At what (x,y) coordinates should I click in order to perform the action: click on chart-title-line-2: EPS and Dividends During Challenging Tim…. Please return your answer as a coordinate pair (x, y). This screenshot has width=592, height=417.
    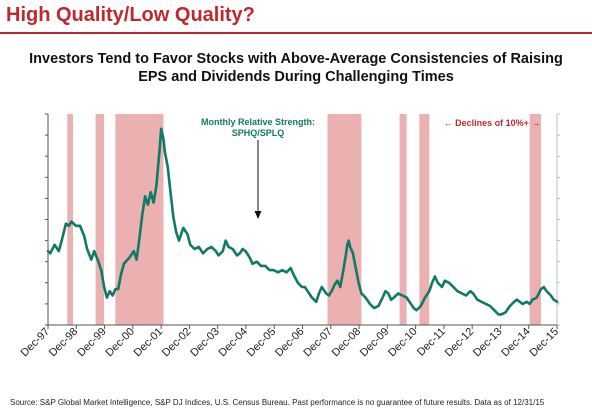
    Looking at the image, I should click on (296, 77).